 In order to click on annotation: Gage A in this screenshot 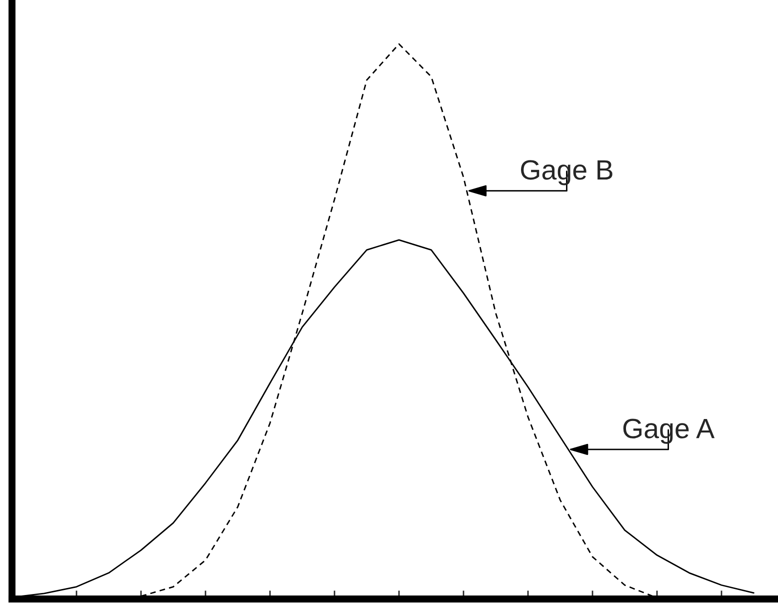, I will do `click(669, 431)`.